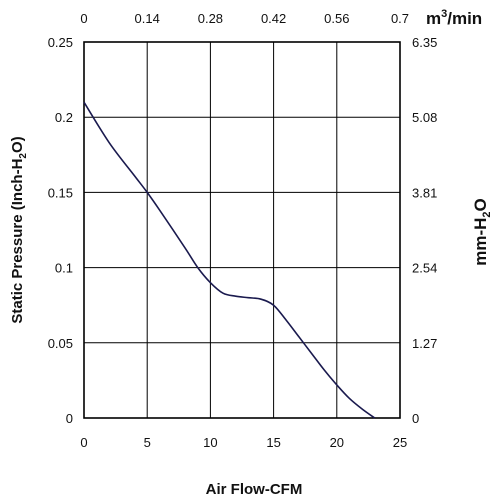 This screenshot has height=500, width=500. Describe the element at coordinates (337, 442) in the screenshot. I see `x-tick-label: 20` at that location.